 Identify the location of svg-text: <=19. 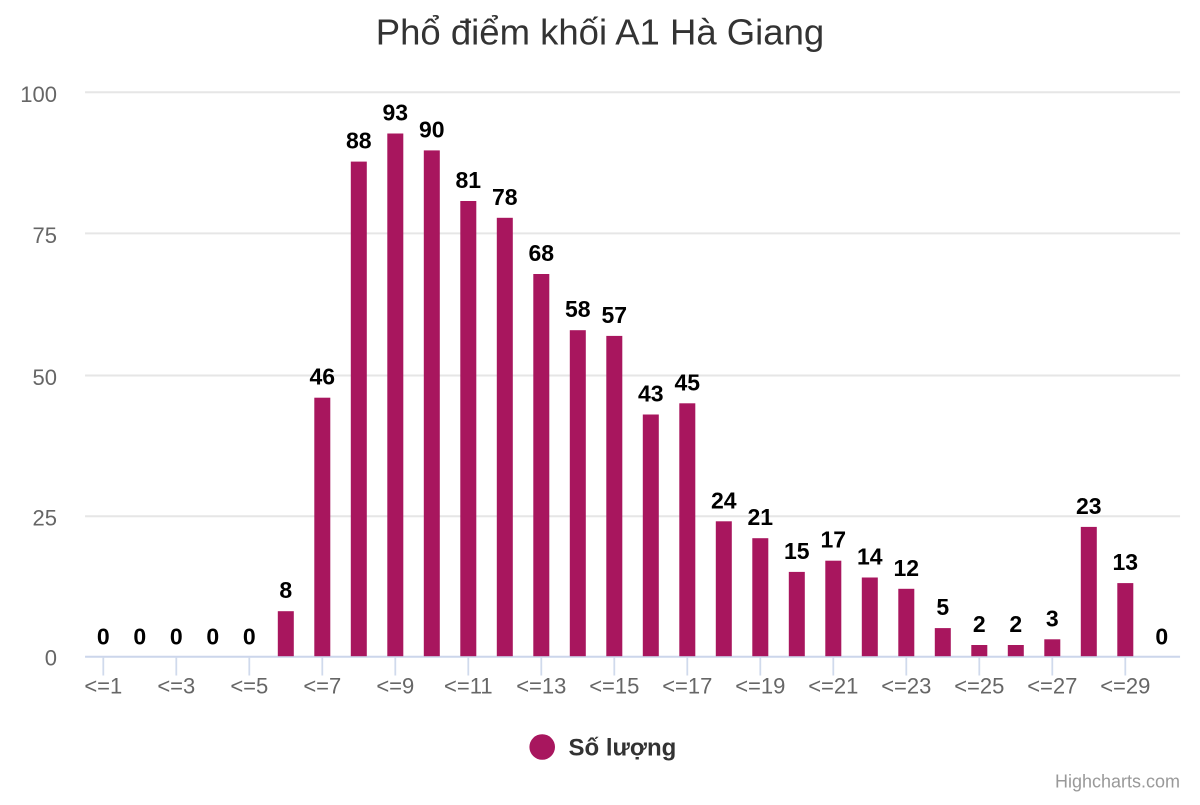
(760, 686).